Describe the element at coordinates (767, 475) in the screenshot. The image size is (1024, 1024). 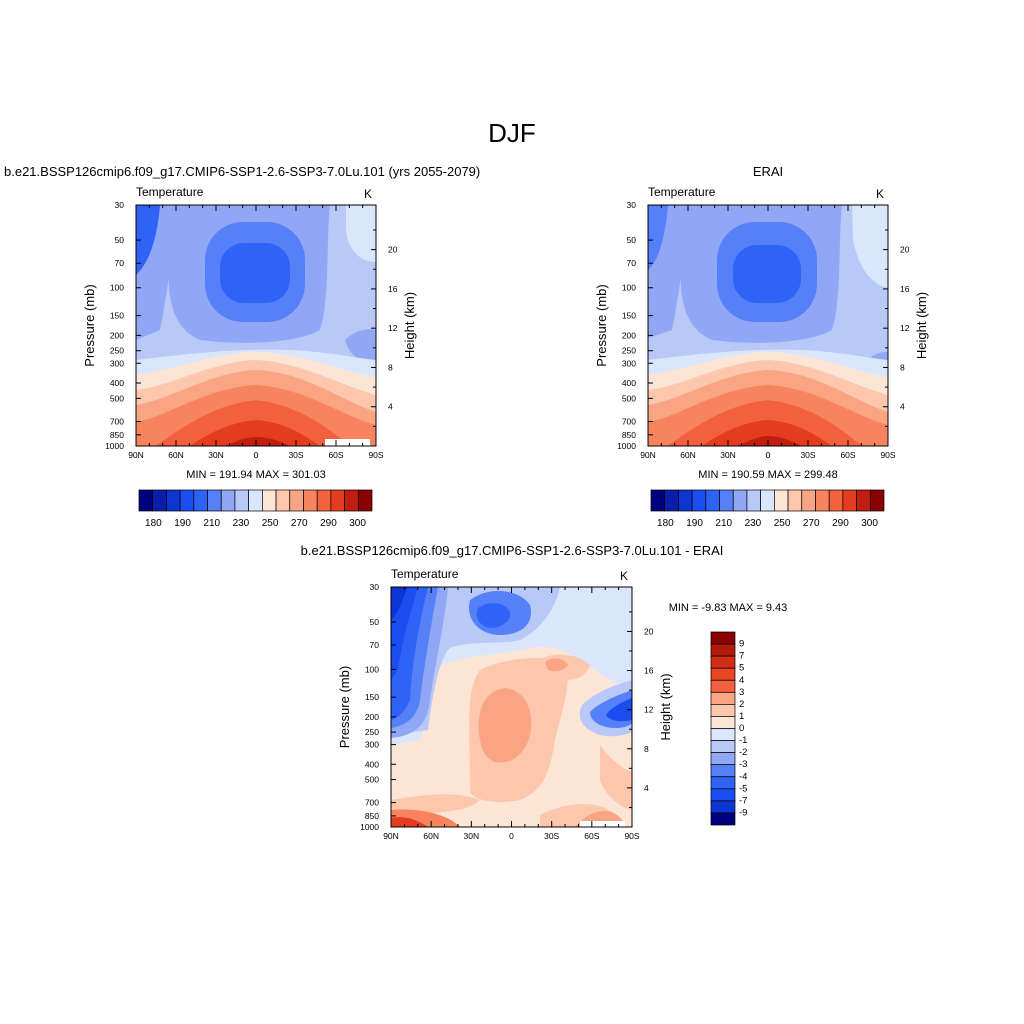
I see `panel-2-stats: MIN = 190.59 MAX = 299.48` at that location.